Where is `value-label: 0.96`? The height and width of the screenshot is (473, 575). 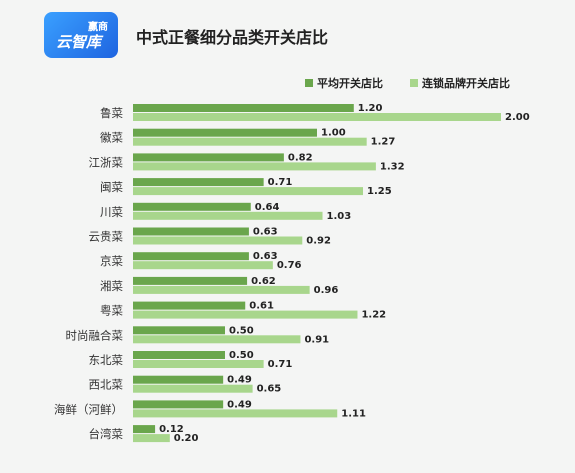 value-label: 0.96 is located at coordinates (326, 290).